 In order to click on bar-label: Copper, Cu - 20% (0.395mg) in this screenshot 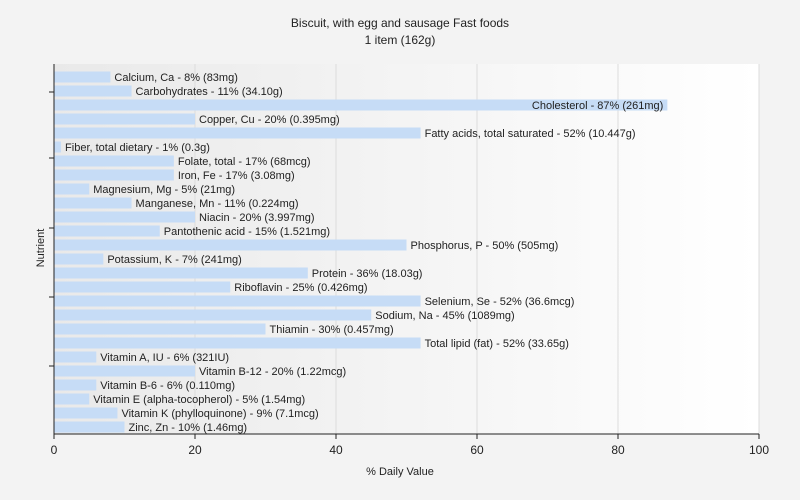, I will do `click(269, 120)`.